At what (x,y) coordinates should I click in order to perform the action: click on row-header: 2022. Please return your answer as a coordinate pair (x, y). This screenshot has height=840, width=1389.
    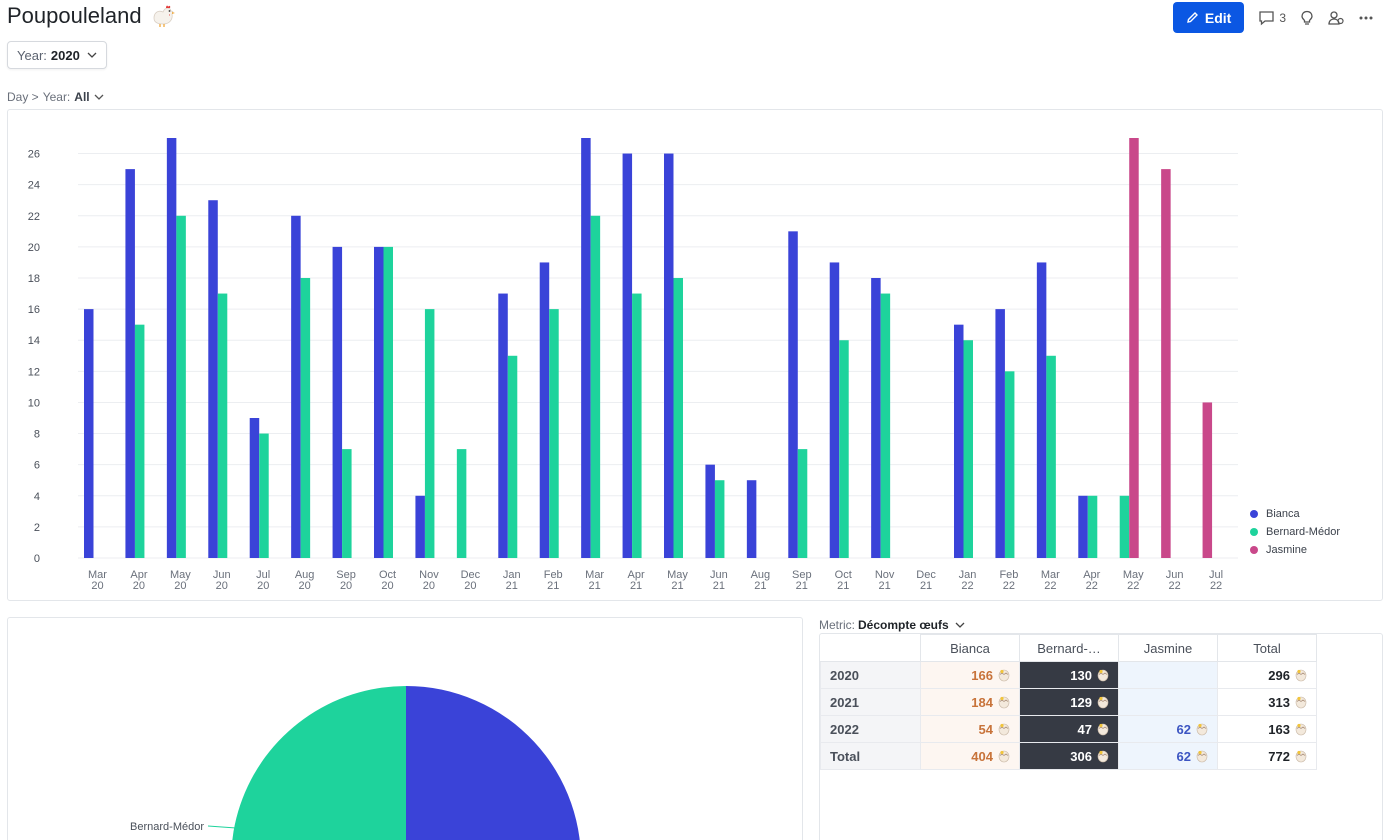
    Looking at the image, I should click on (870, 729).